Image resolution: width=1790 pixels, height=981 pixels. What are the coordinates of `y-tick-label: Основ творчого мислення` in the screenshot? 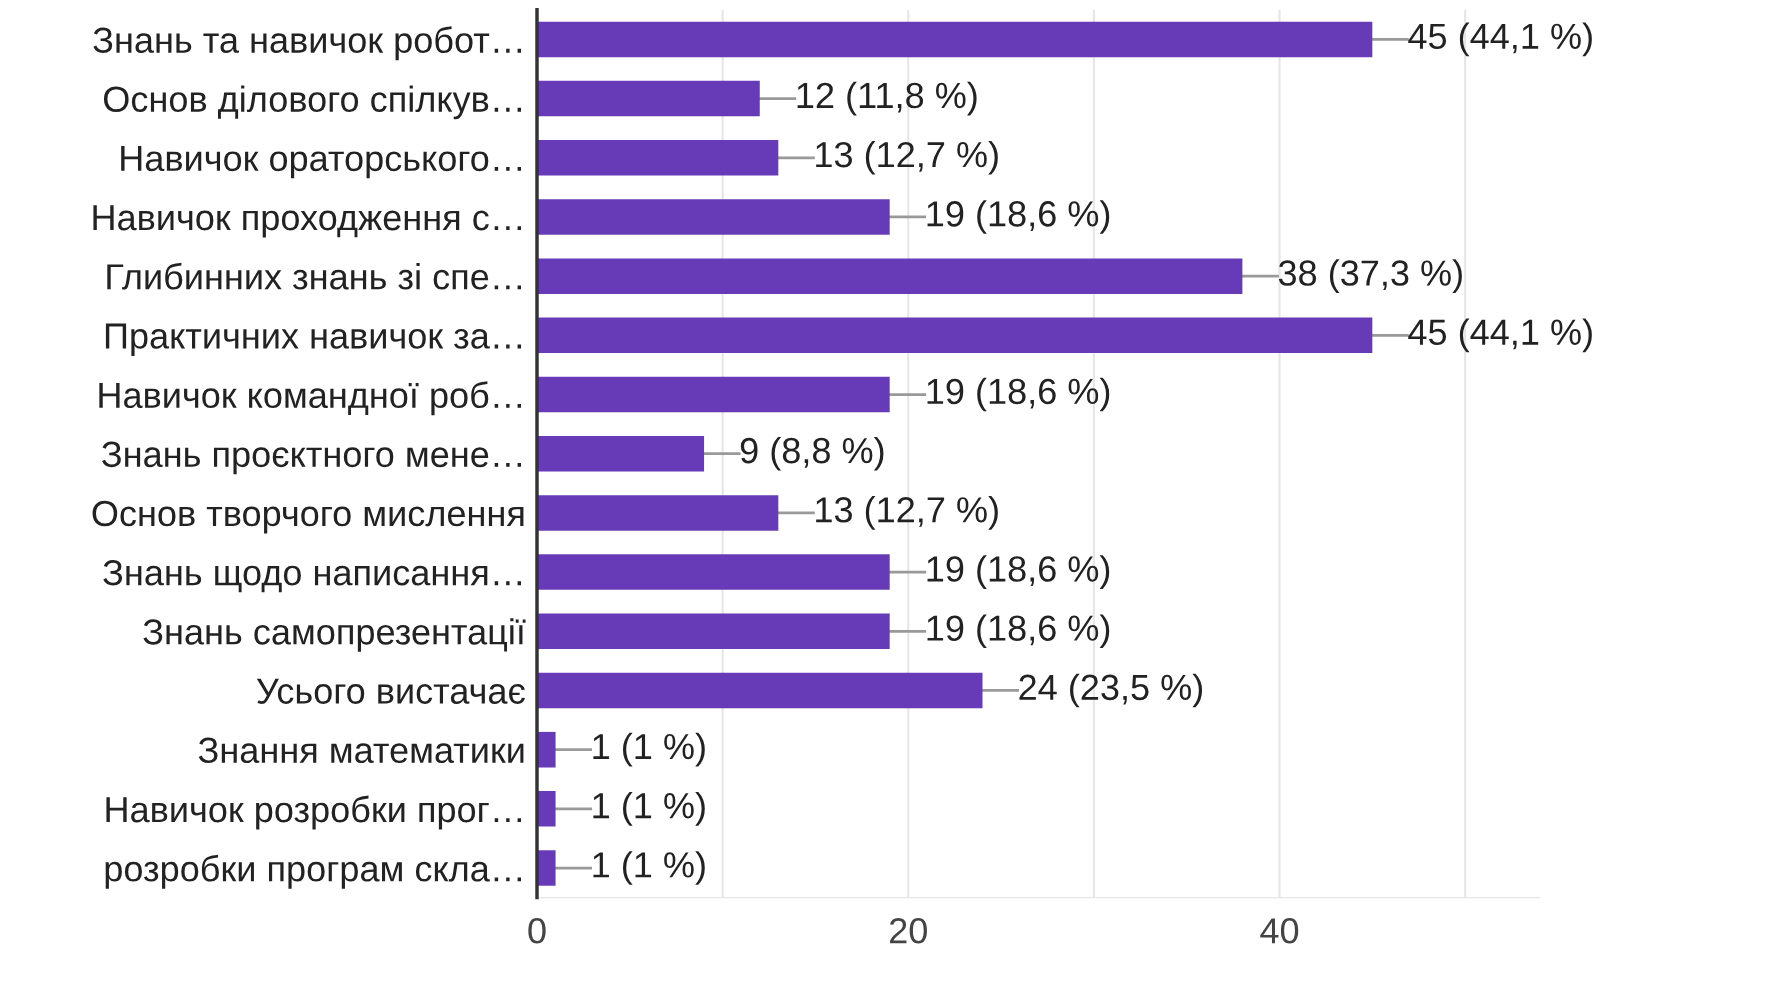 It's located at (308, 517).